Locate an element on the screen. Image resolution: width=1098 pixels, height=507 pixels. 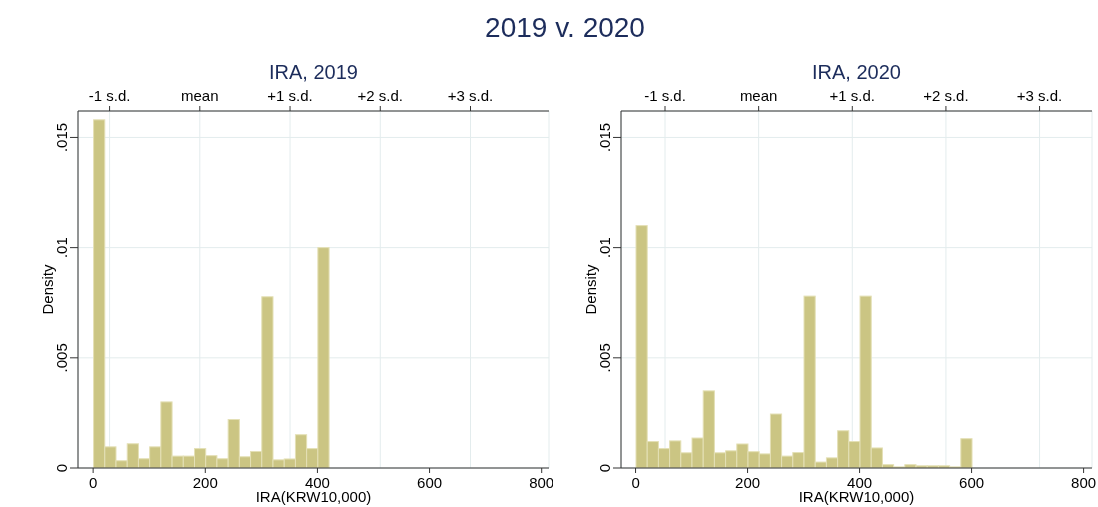
chart-title: IRA, 2019 is located at coordinates (313, 72).